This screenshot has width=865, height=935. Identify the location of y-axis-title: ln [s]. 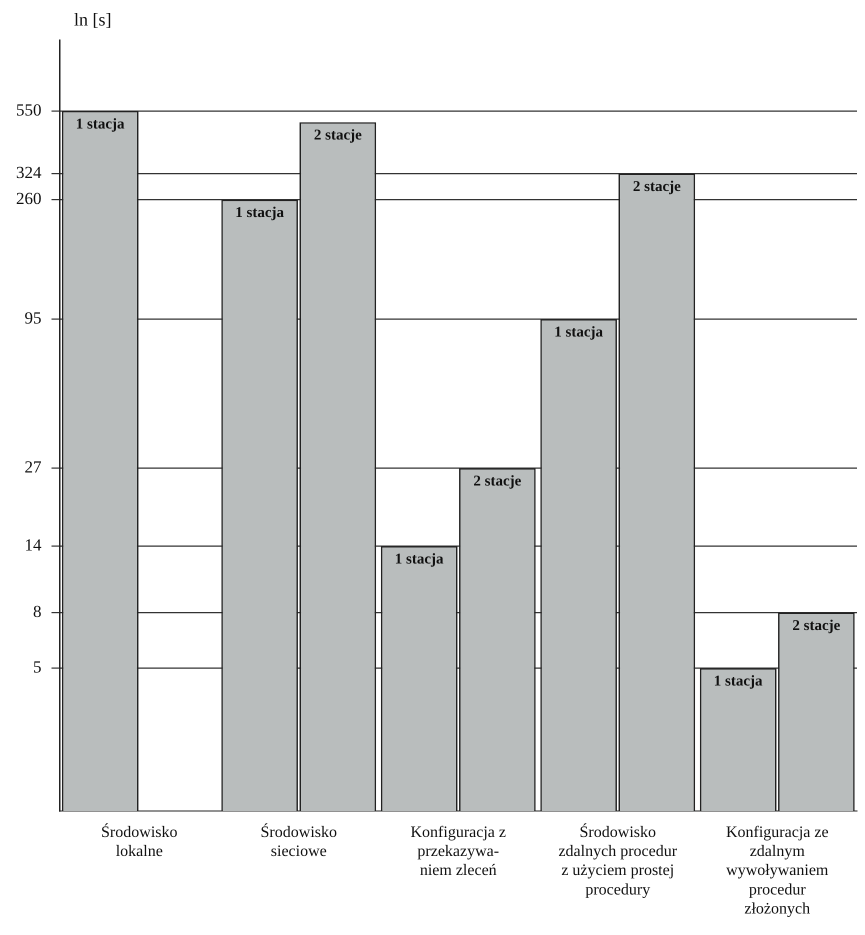
(93, 20).